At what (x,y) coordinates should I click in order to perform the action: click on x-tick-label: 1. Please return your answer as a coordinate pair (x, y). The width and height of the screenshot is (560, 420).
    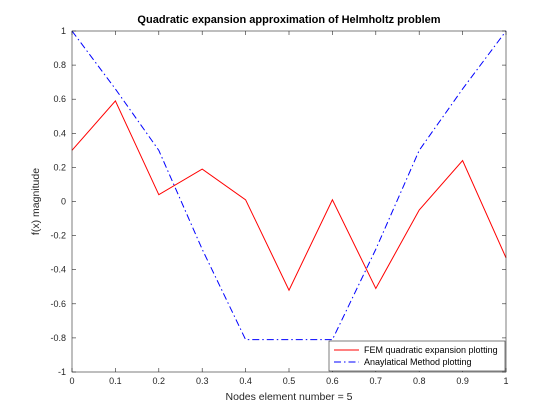
    Looking at the image, I should click on (505, 381).